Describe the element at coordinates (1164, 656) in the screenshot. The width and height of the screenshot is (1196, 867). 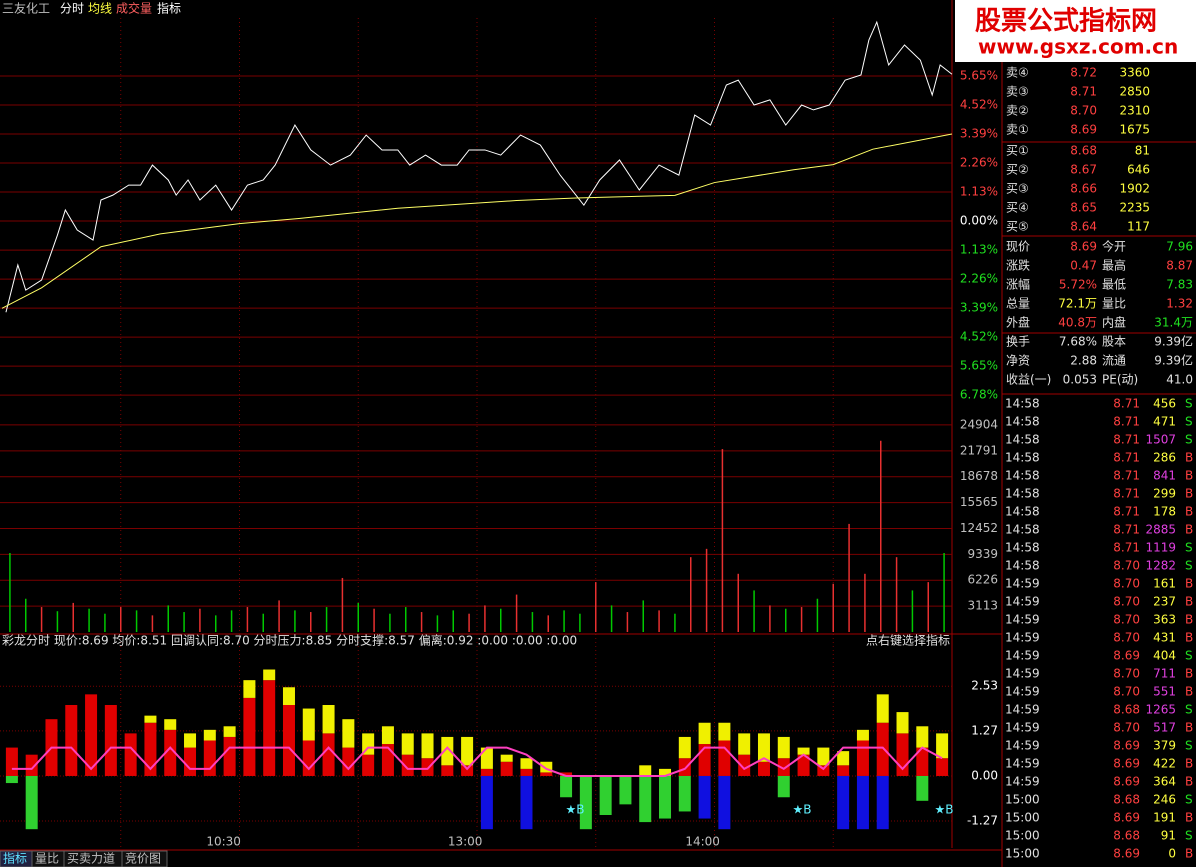
I see `trade-volume: 404` at that location.